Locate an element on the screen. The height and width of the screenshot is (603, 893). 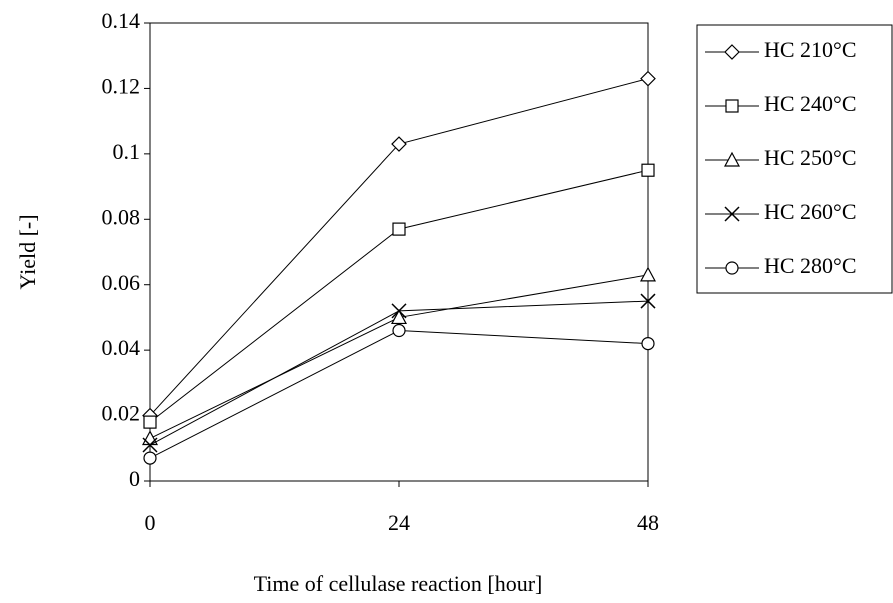
series-line is located at coordinates (399, 394).